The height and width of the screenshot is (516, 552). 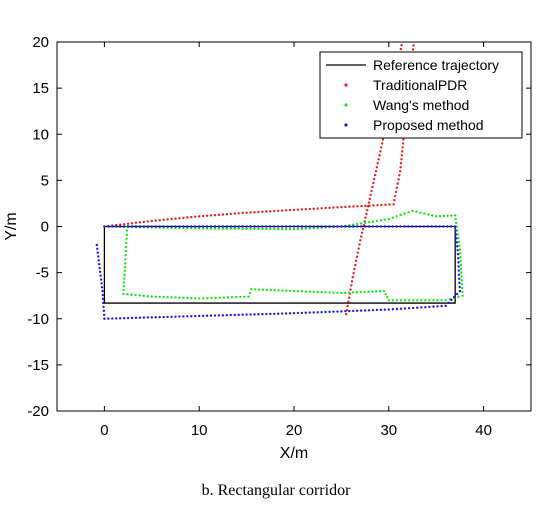 I want to click on series-line, so click(x=279, y=264).